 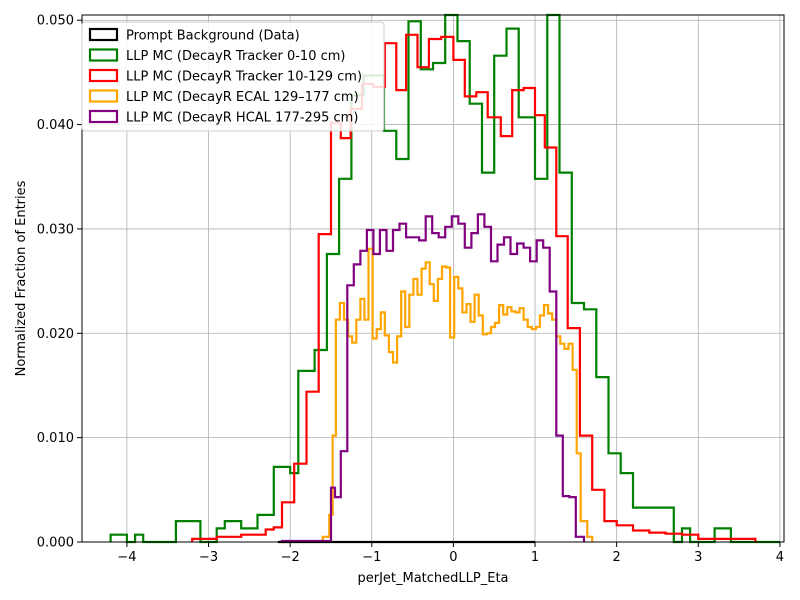 What do you see at coordinates (235, 56) in the screenshot?
I see `legend-entry: LLP MC (DecayR Tracker 0-10 cm)` at bounding box center [235, 56].